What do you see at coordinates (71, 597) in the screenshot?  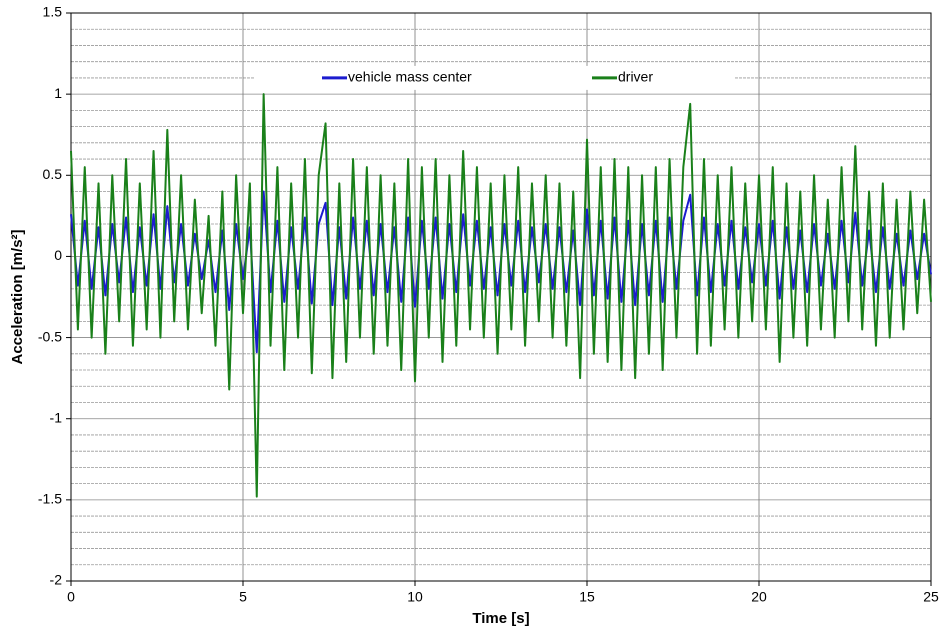 I see `x-tick-label: 0` at bounding box center [71, 597].